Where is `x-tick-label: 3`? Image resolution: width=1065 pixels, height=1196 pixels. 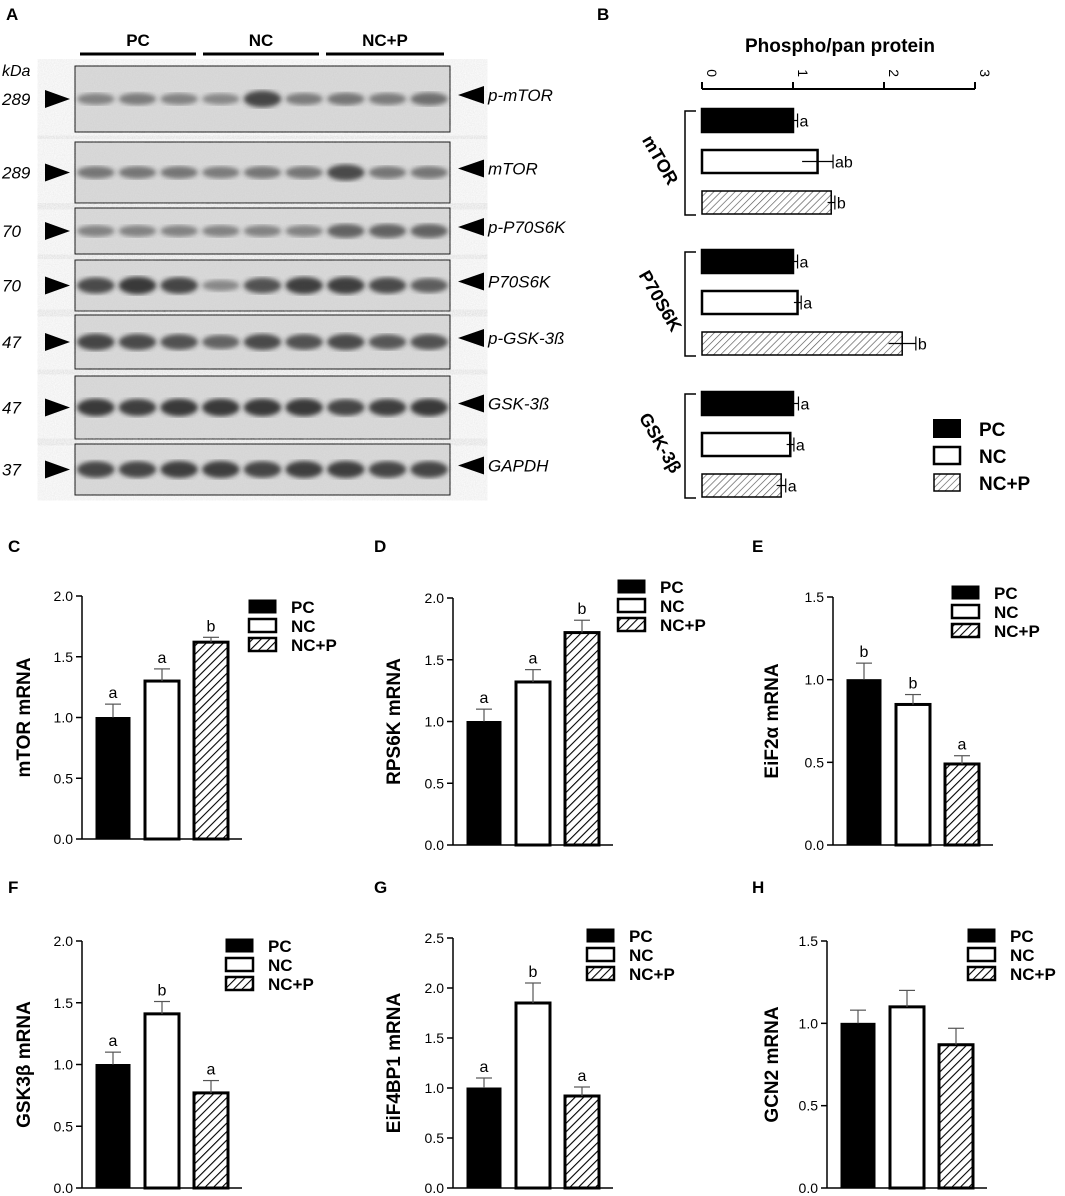
x-tick-label: 3 is located at coordinates (985, 73).